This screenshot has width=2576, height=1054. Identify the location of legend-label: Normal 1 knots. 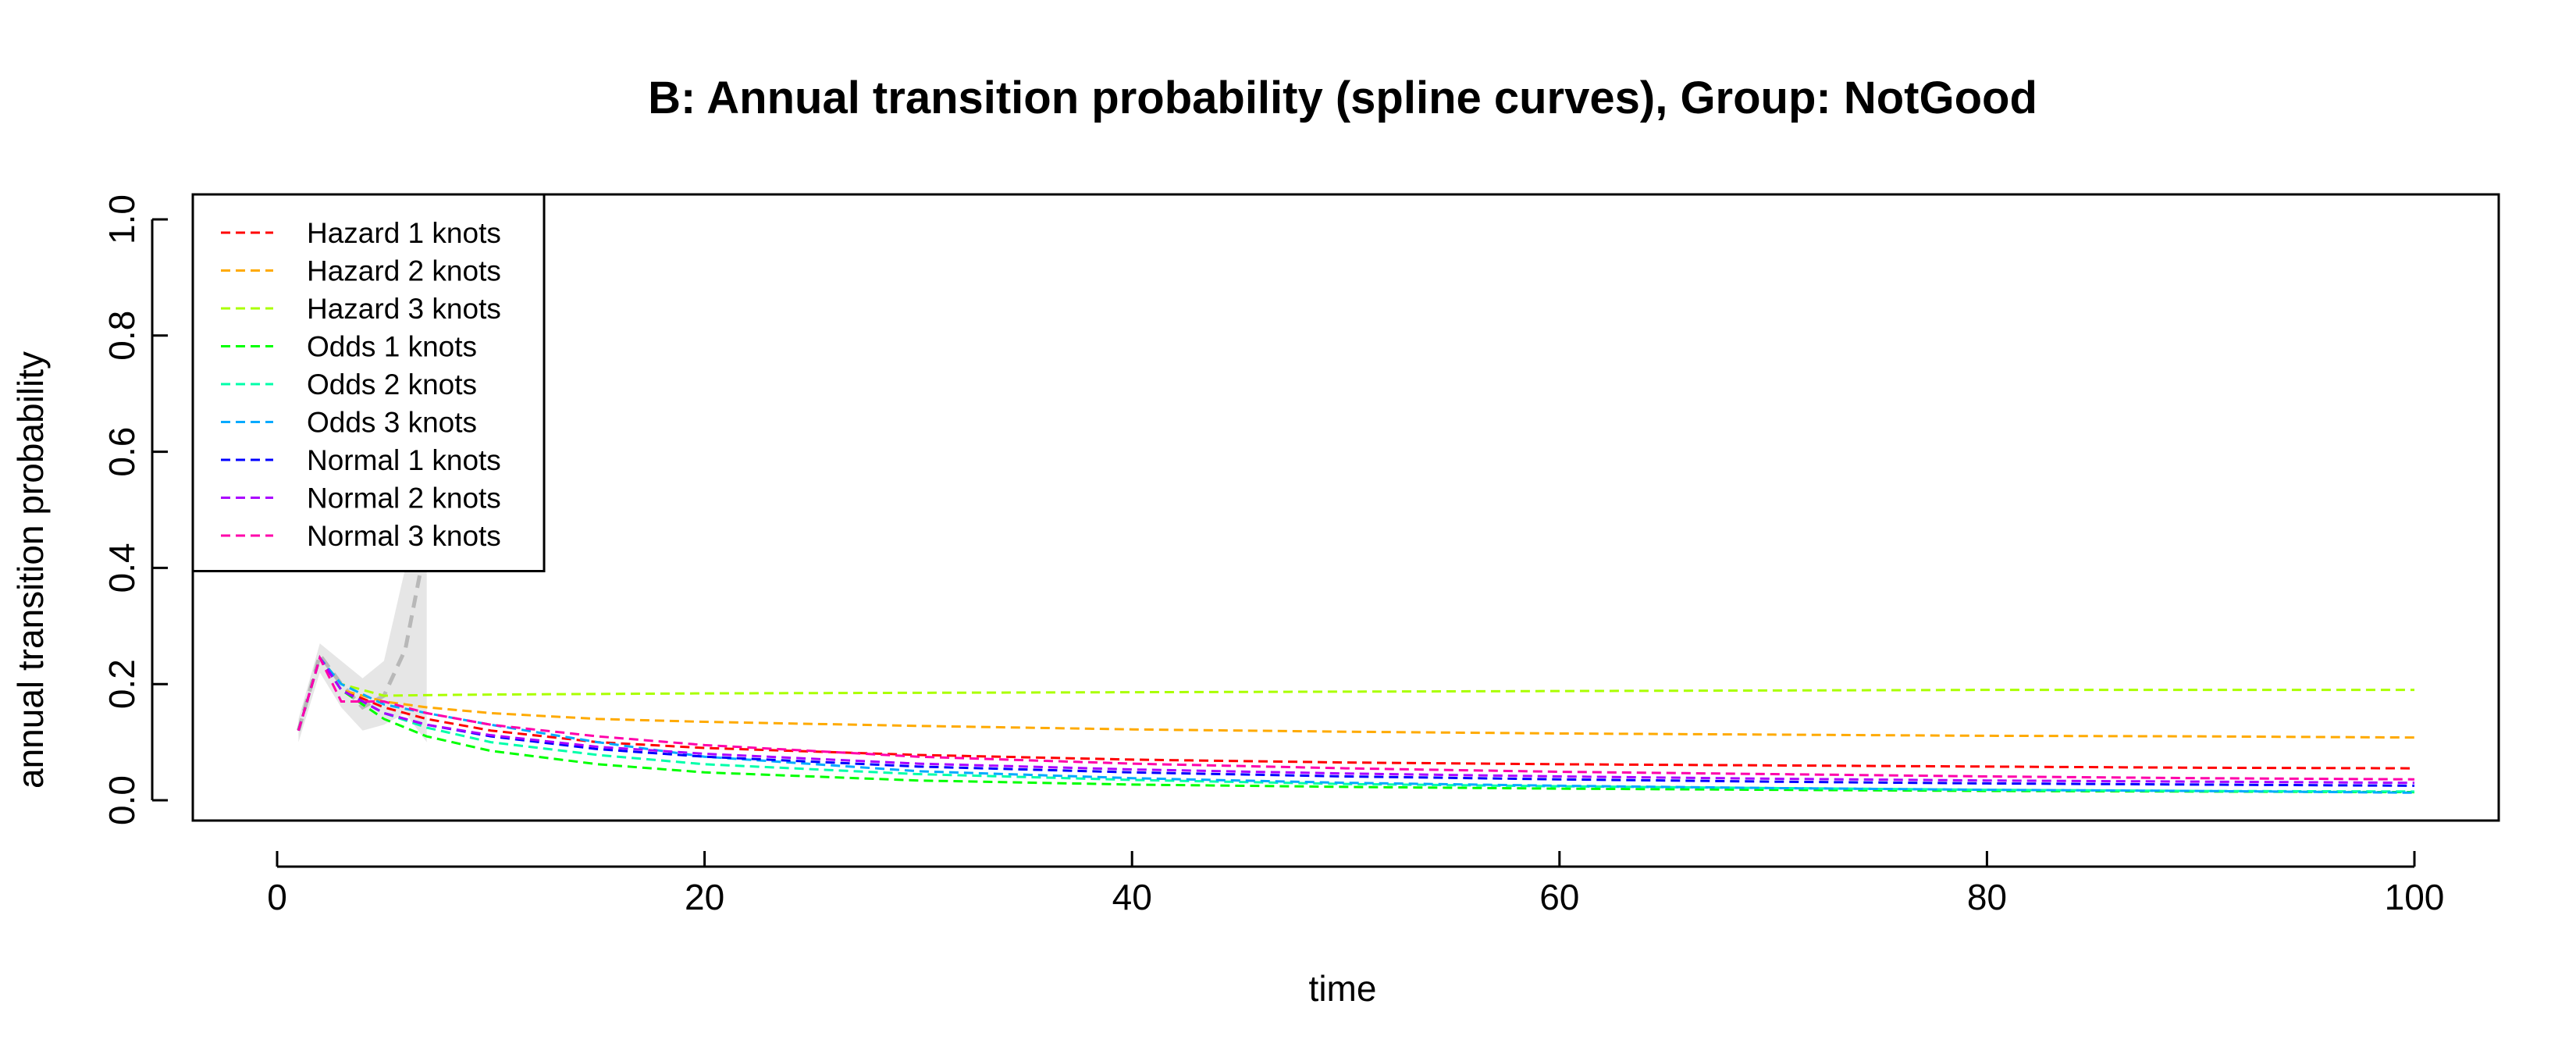
(404, 460).